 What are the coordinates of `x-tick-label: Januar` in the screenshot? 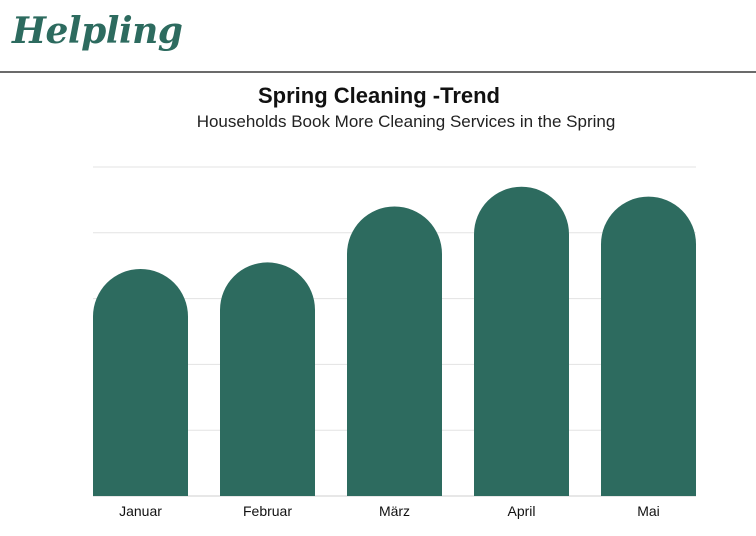 It's located at (140, 511).